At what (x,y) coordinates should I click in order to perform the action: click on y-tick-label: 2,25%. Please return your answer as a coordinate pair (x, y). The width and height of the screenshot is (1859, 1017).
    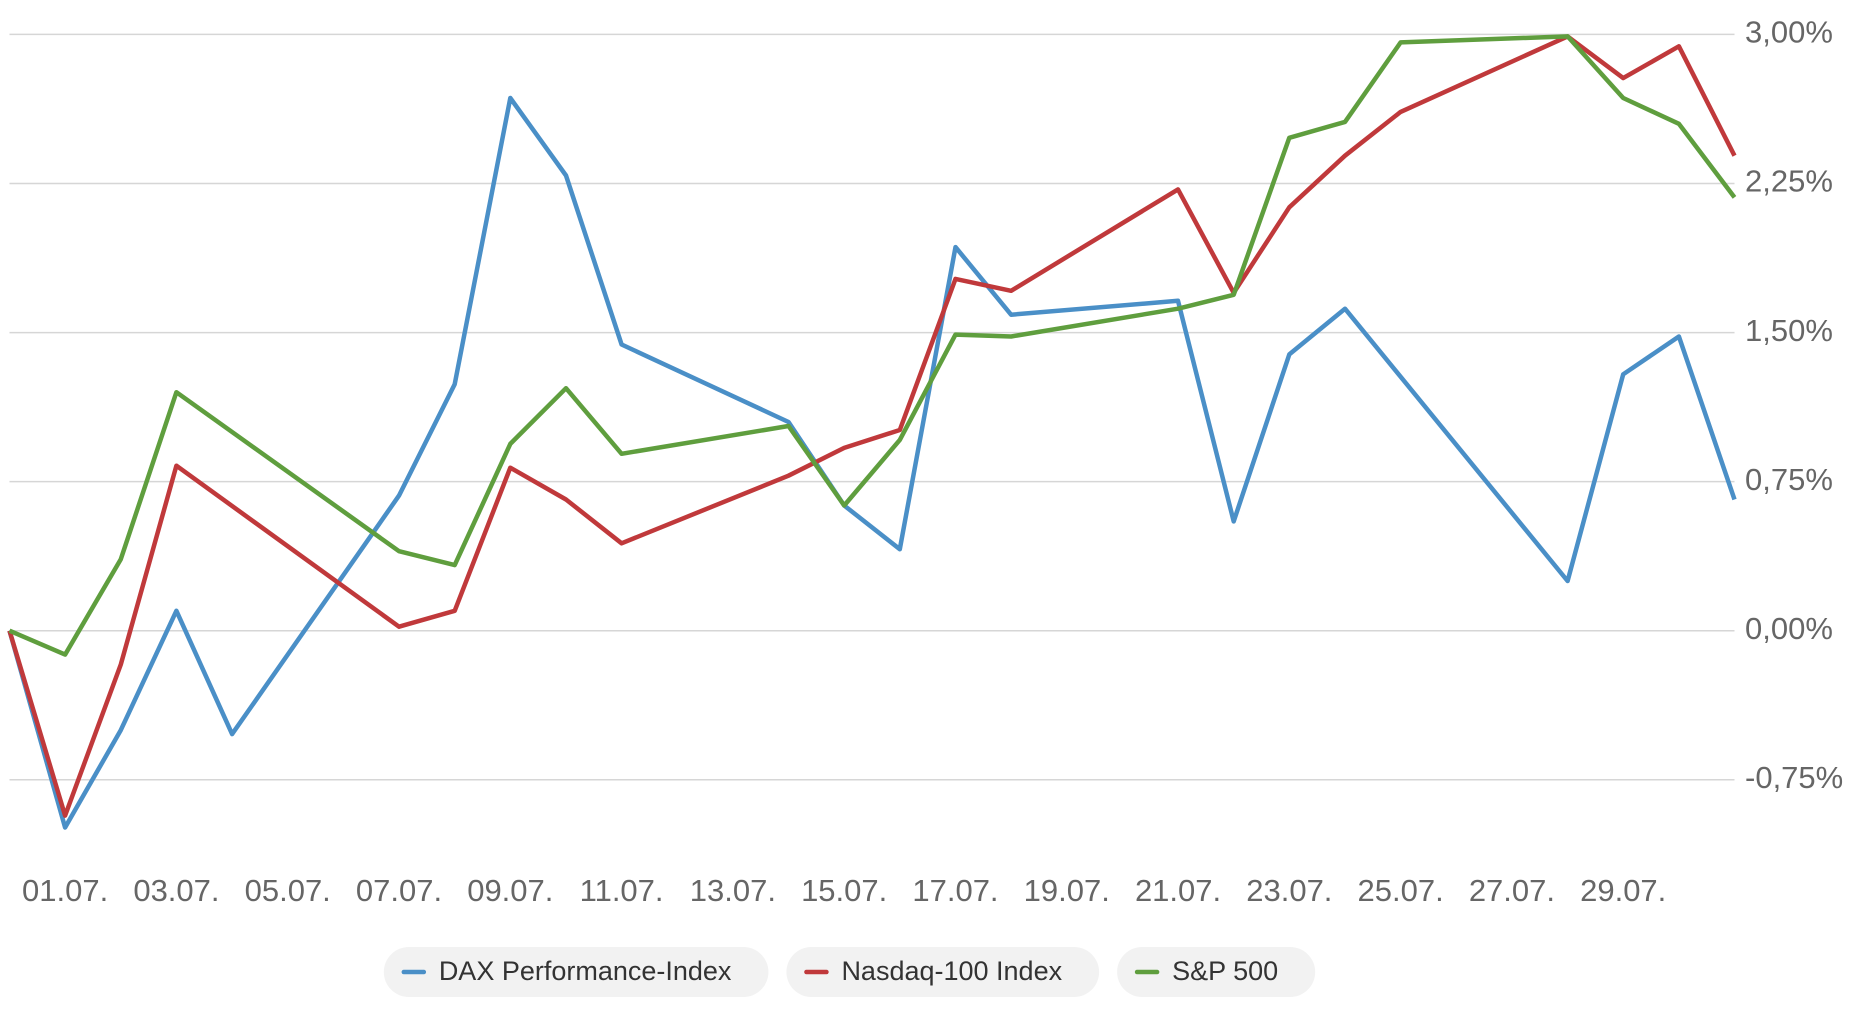
    Looking at the image, I should click on (1789, 181).